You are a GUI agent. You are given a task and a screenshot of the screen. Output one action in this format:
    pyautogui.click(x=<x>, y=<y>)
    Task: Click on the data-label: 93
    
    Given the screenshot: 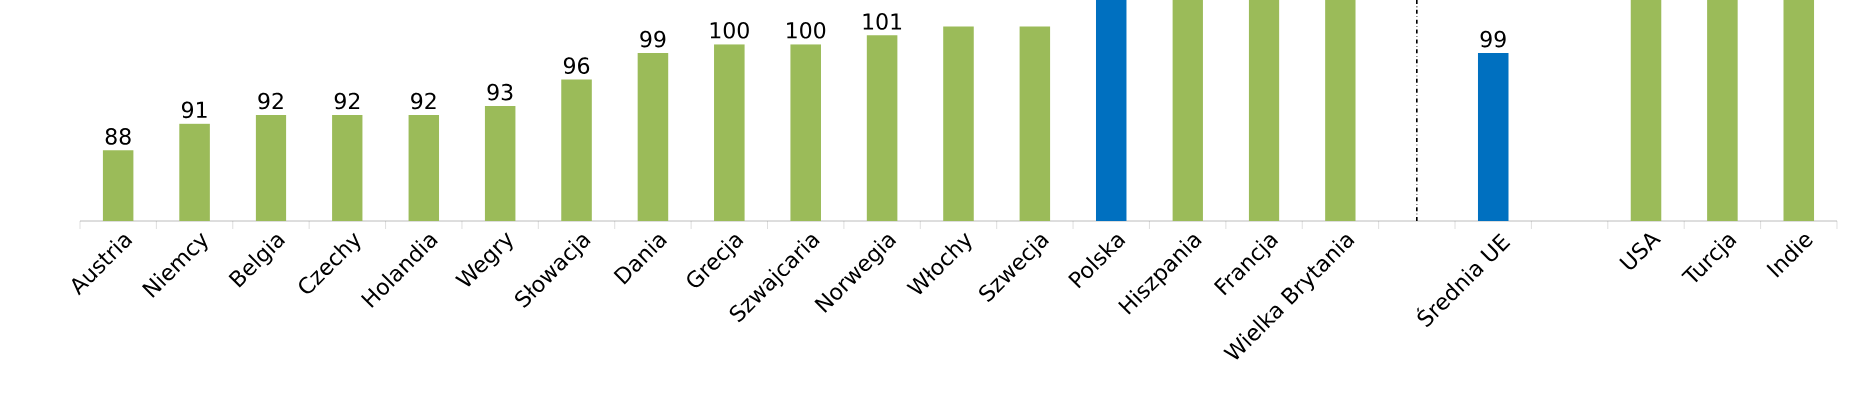 What is the action you would take?
    pyautogui.click(x=500, y=92)
    